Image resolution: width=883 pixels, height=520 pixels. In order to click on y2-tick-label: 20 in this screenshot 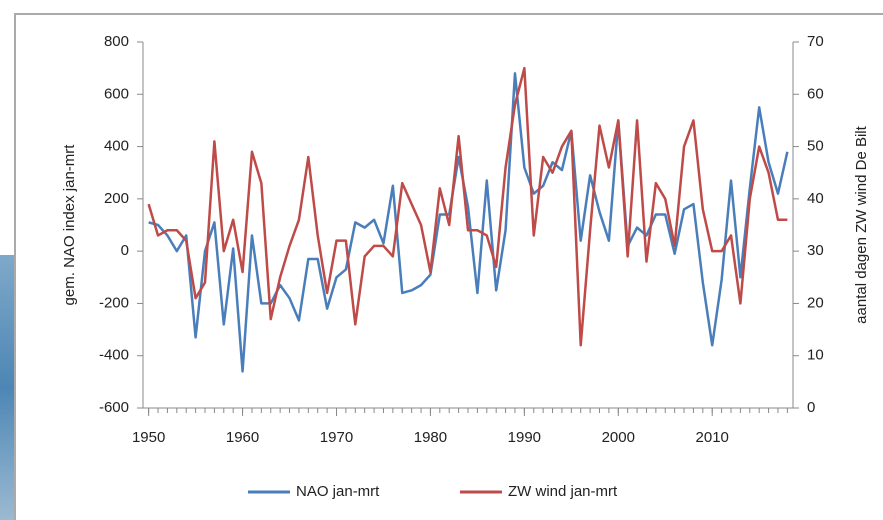, I will do `click(815, 302)`.